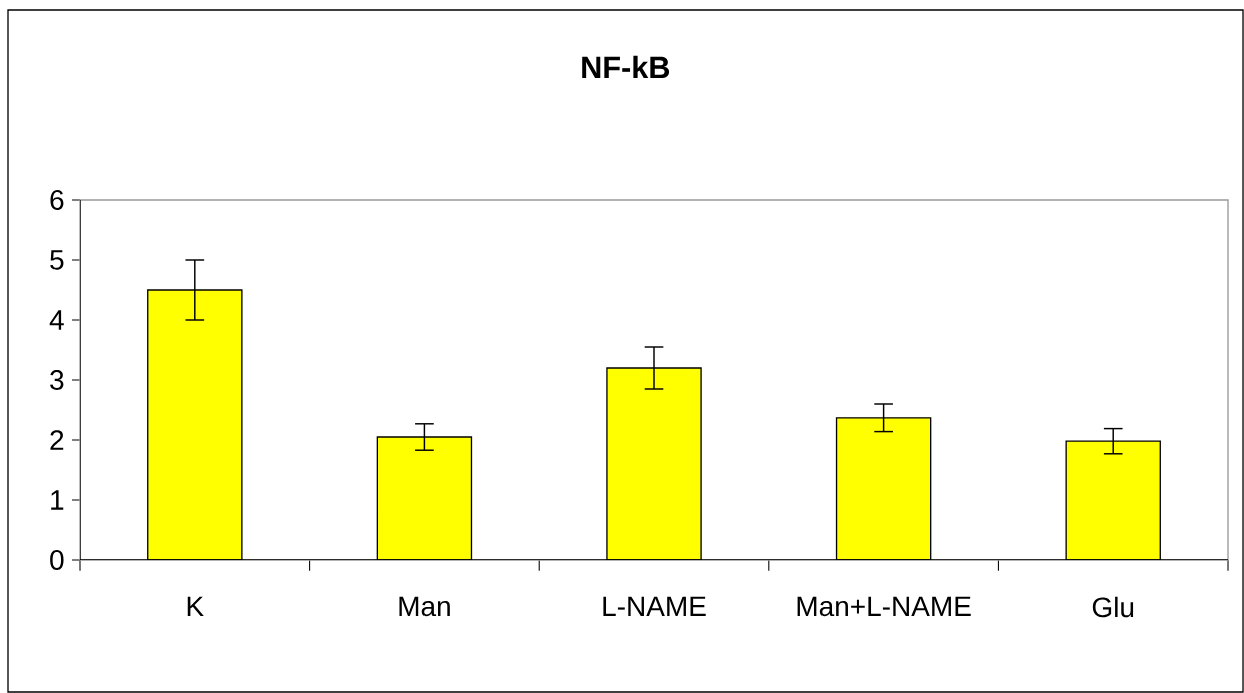 This screenshot has width=1244, height=693. What do you see at coordinates (57, 200) in the screenshot?
I see `y-tick-label: 6` at bounding box center [57, 200].